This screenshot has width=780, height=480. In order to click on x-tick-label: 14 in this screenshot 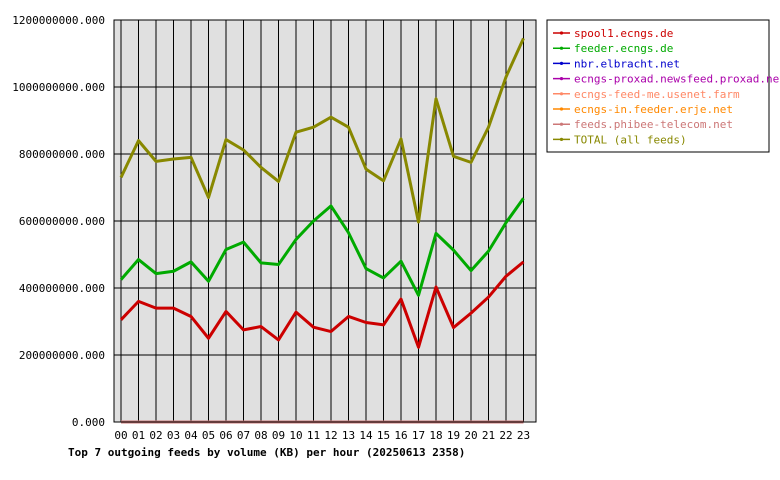, I will do `click(366, 435)`.